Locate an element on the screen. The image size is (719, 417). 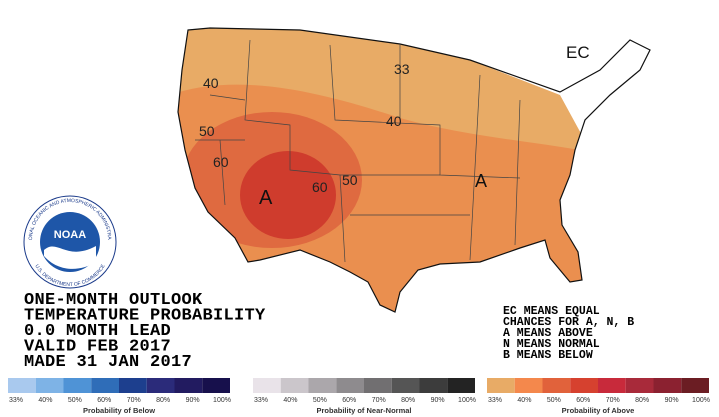
title-line: MADE 31 JAN 2017 is located at coordinates (108, 362).